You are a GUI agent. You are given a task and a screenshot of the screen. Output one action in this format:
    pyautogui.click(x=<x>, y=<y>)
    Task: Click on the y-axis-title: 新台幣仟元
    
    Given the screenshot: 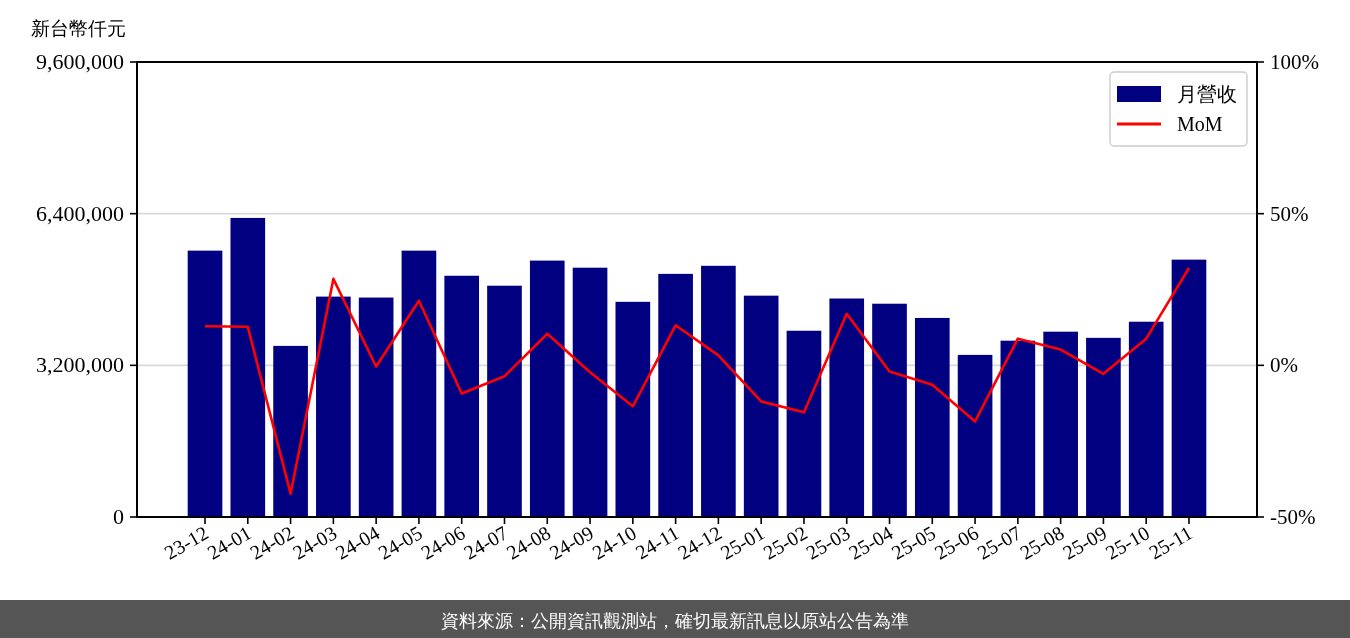 What is the action you would take?
    pyautogui.click(x=78, y=28)
    